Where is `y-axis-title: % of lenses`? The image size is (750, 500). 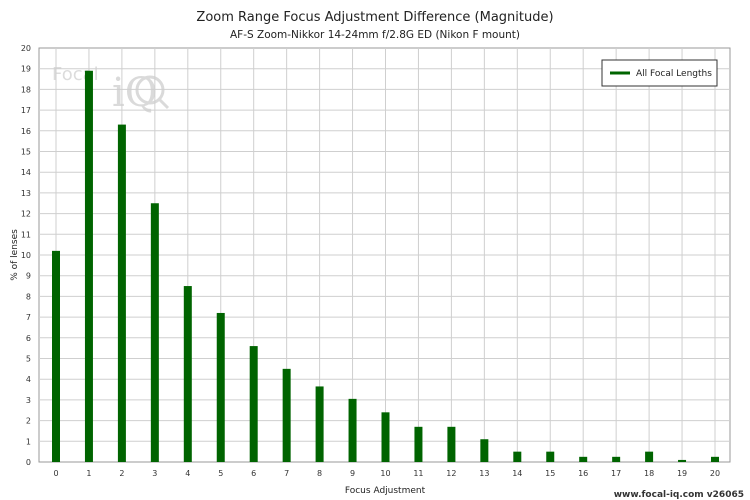 y-axis-title: % of lenses is located at coordinates (15, 255).